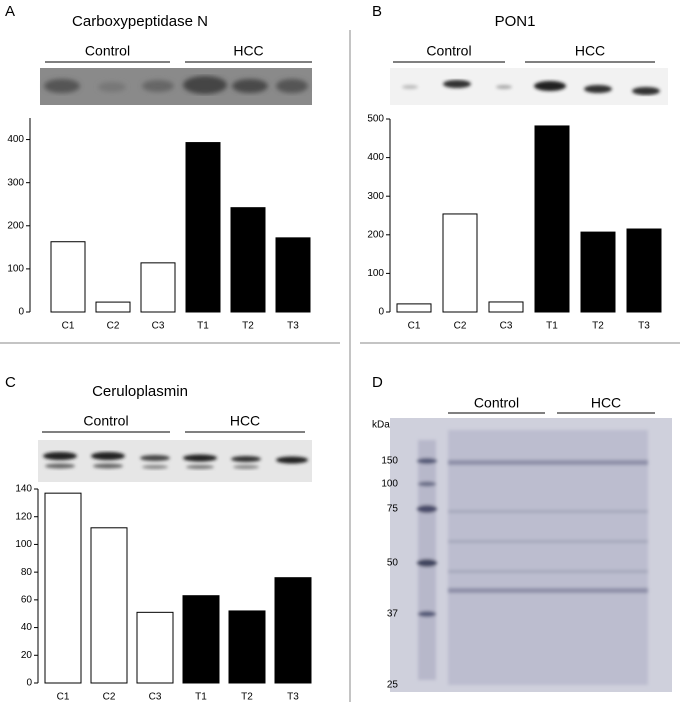 The height and width of the screenshot is (708, 683). Describe the element at coordinates (27, 627) in the screenshot. I see `y-tick-label: 40` at that location.